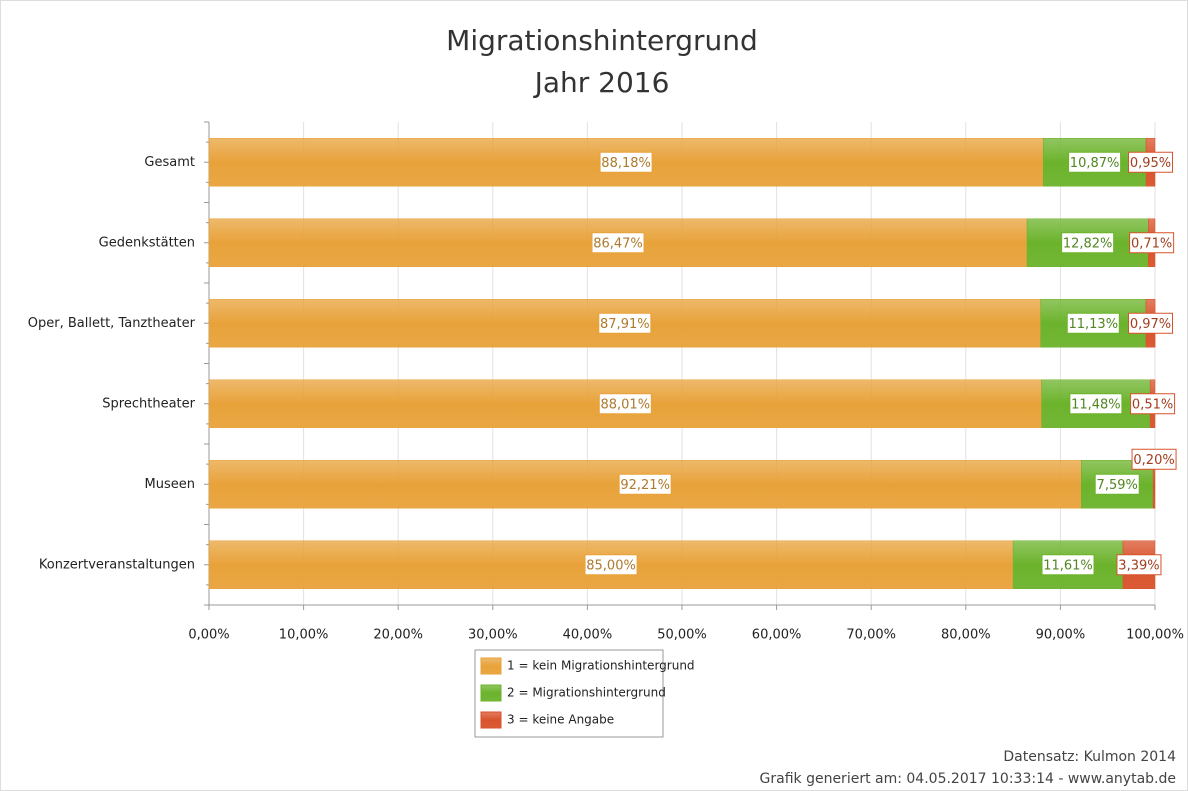  I want to click on x-tick-label: 0,00%, so click(208, 635).